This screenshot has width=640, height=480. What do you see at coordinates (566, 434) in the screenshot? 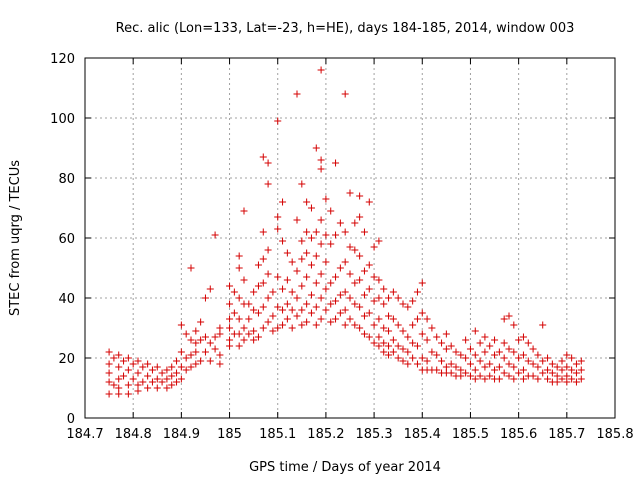
I see `x-tick-label: 185.7` at bounding box center [566, 434].